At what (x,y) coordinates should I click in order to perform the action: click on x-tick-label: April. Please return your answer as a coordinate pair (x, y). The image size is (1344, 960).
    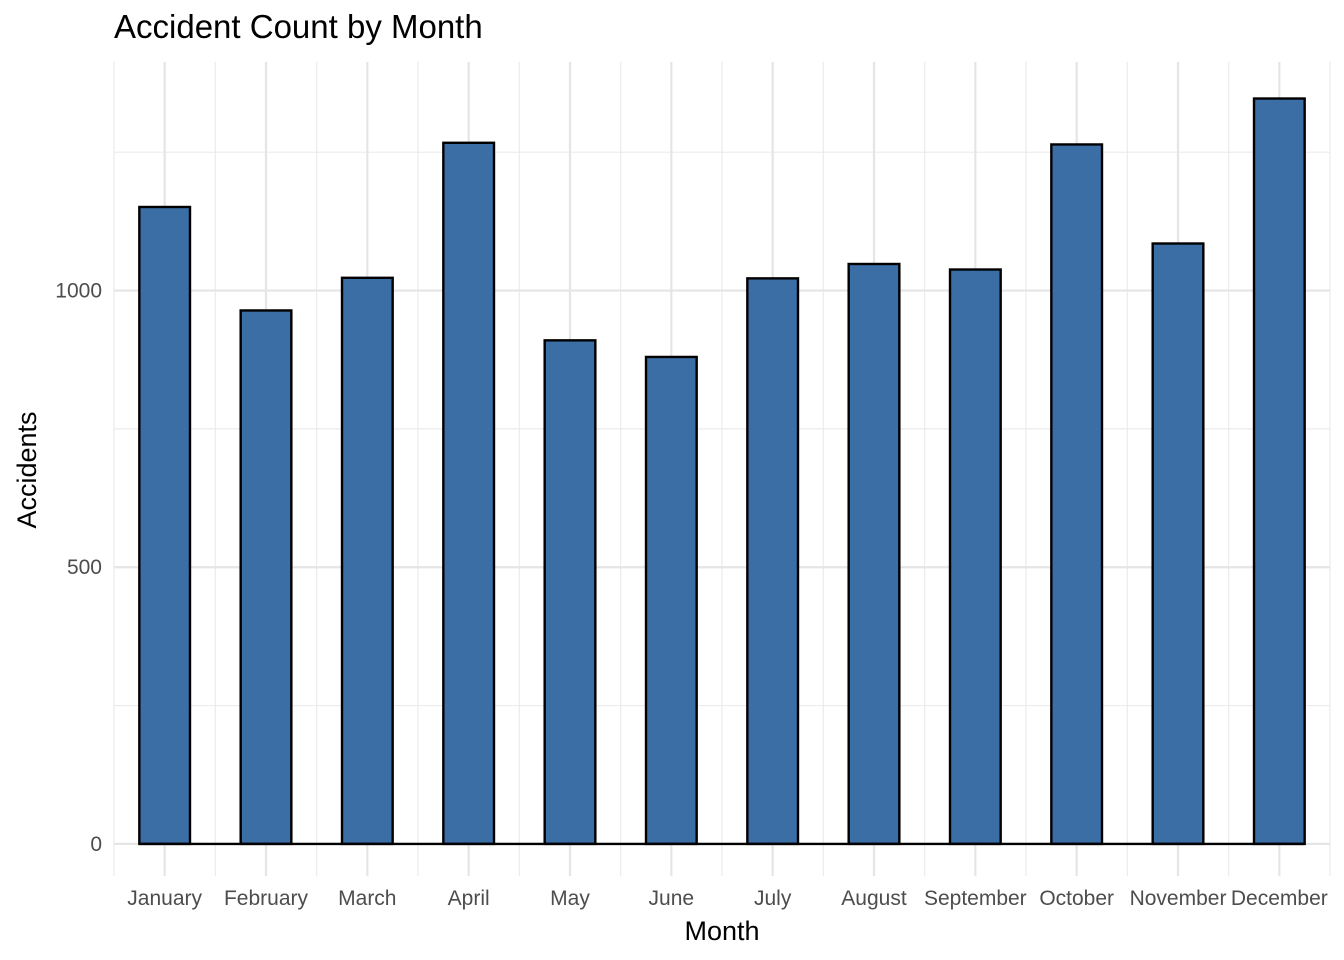
    Looking at the image, I should click on (469, 898).